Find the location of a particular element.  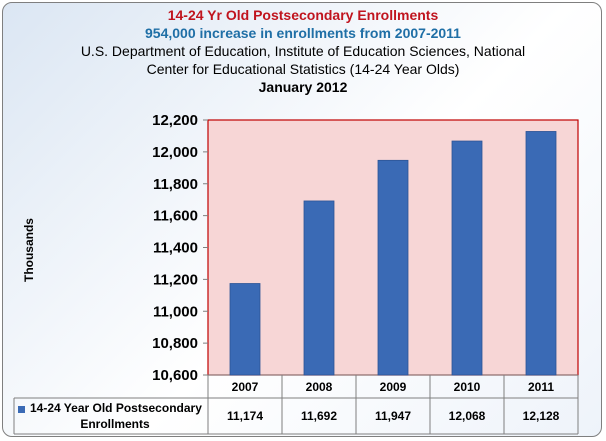

y-tick-label: 12,000 is located at coordinates (175, 152).